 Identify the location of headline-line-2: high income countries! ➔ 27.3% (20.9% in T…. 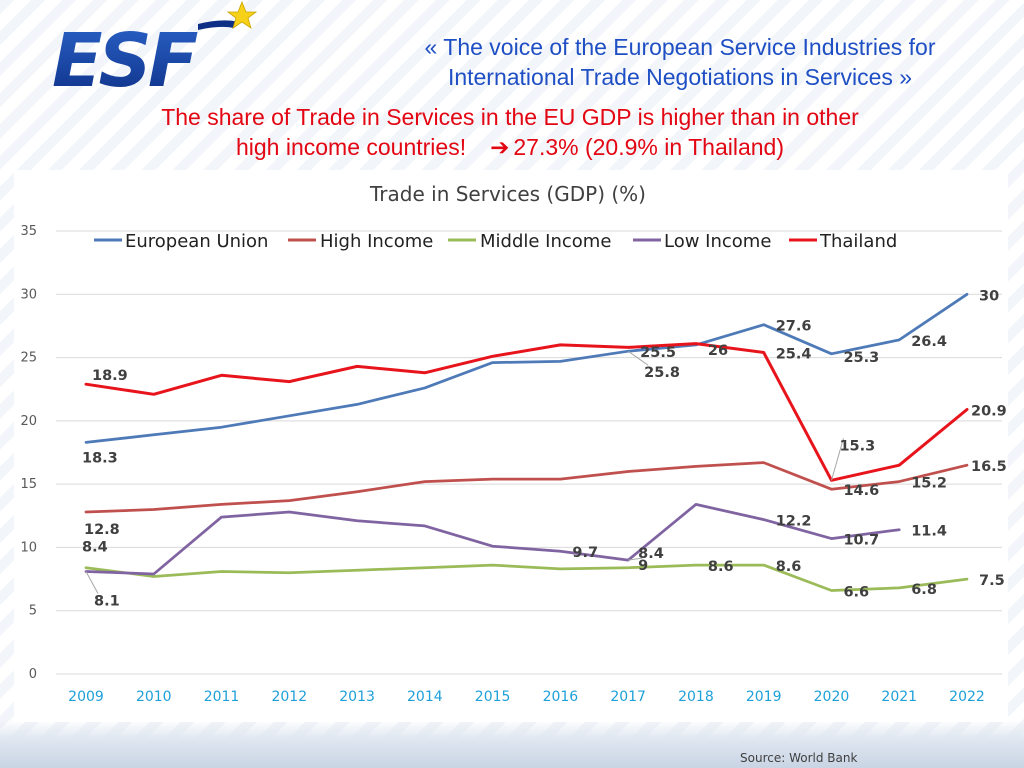
(510, 147).